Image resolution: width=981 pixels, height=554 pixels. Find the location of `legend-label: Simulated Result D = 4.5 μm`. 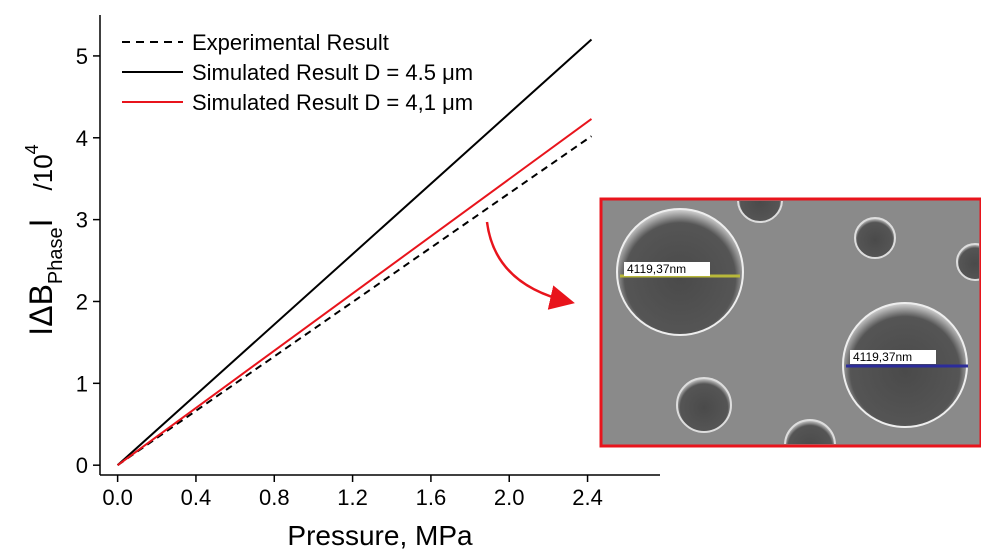

legend-label: Simulated Result D = 4.5 μm is located at coordinates (332, 72).